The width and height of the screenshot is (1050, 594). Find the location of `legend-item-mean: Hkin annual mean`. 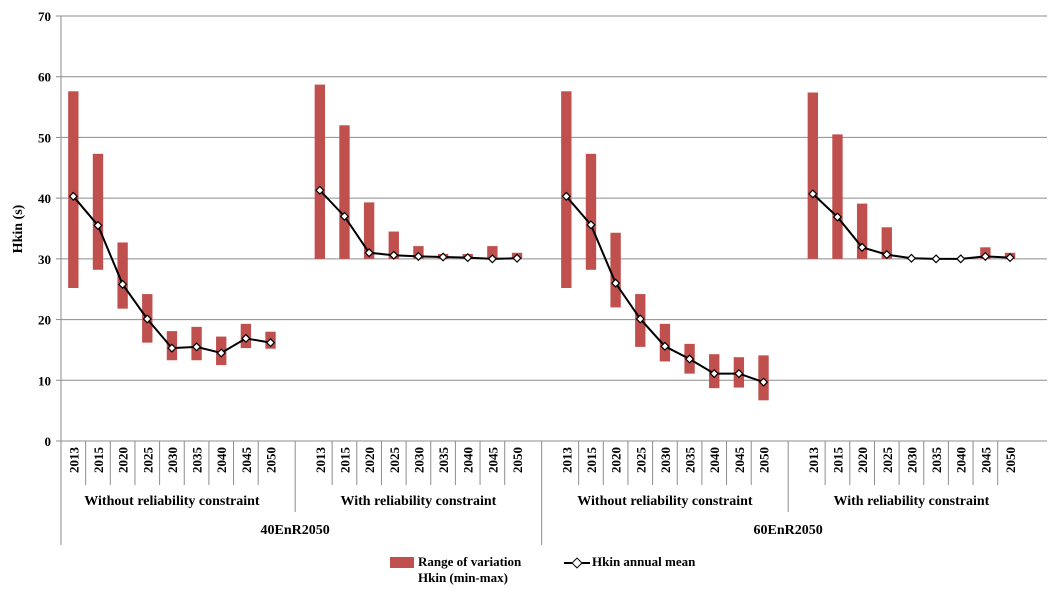

legend-item-mean: Hkin annual mean is located at coordinates (629, 562).